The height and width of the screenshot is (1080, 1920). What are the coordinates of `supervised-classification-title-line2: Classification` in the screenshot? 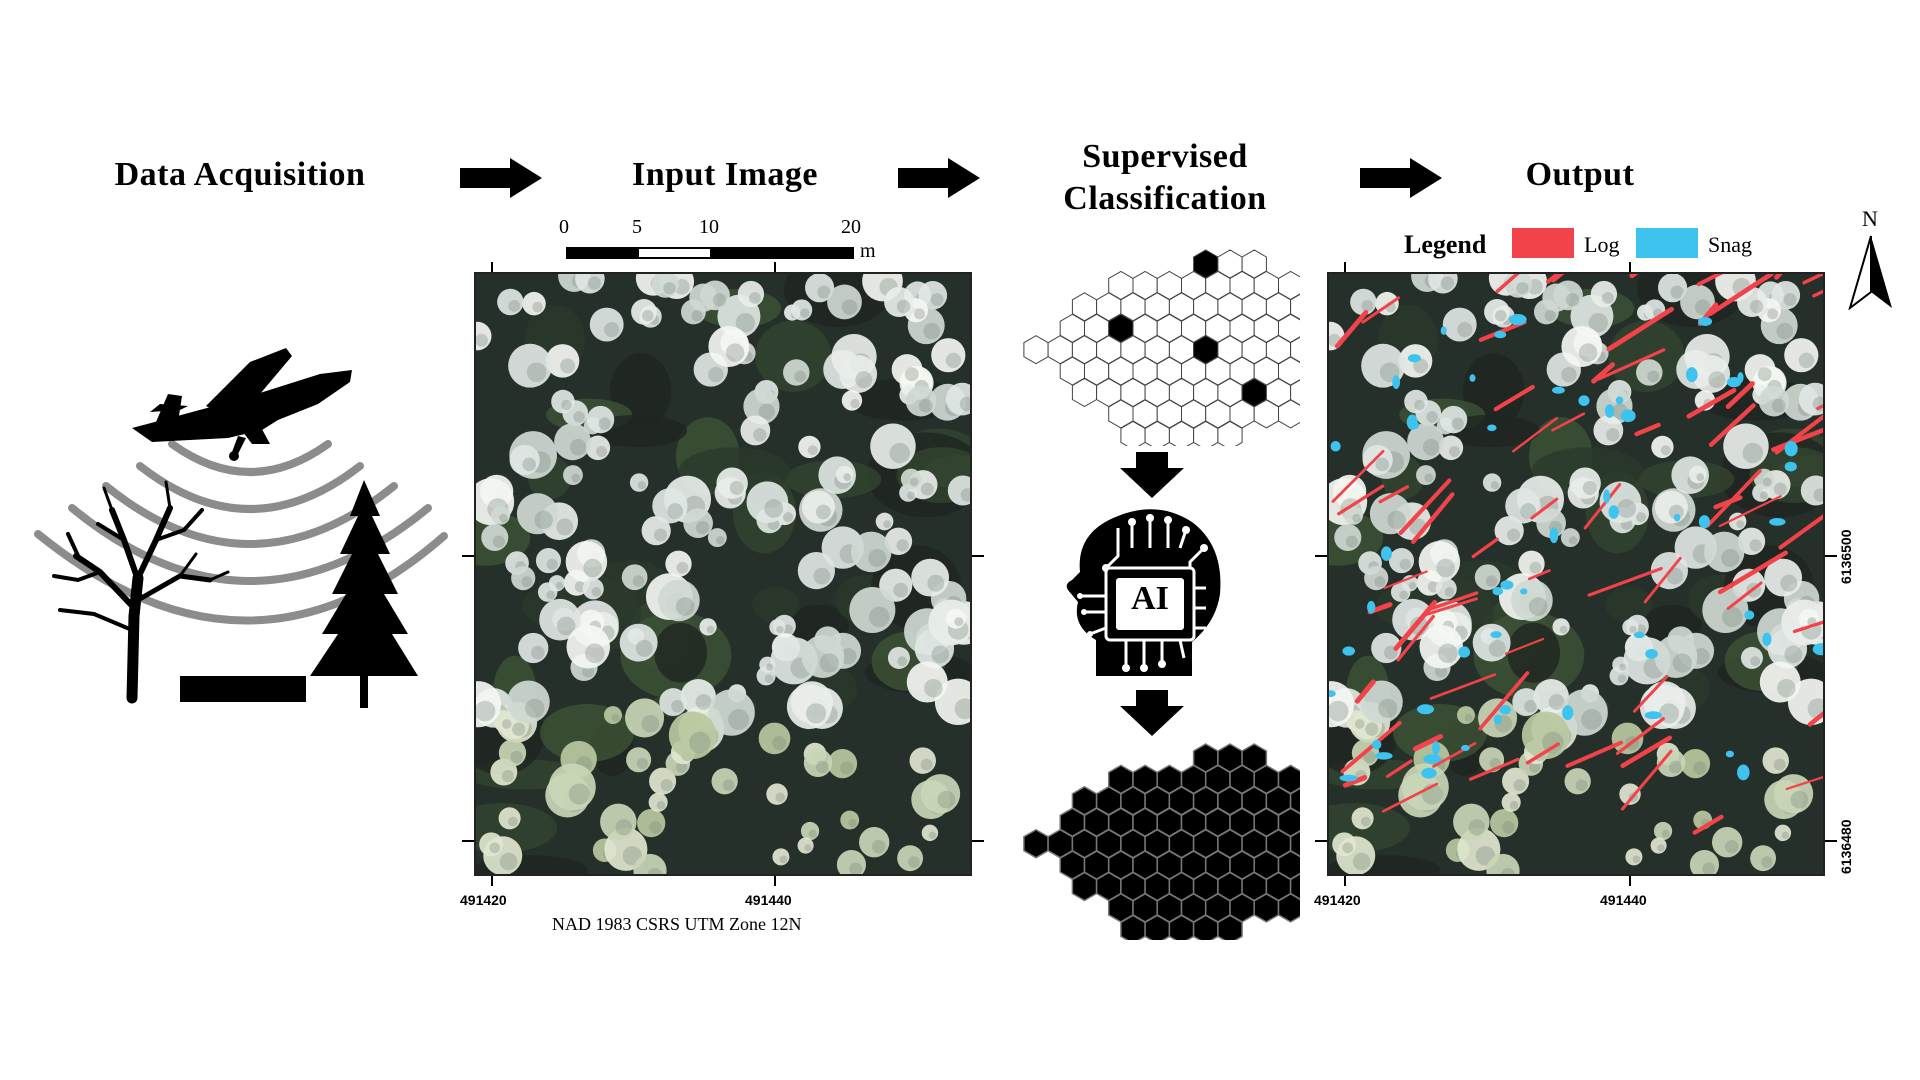 It's located at (1165, 198).